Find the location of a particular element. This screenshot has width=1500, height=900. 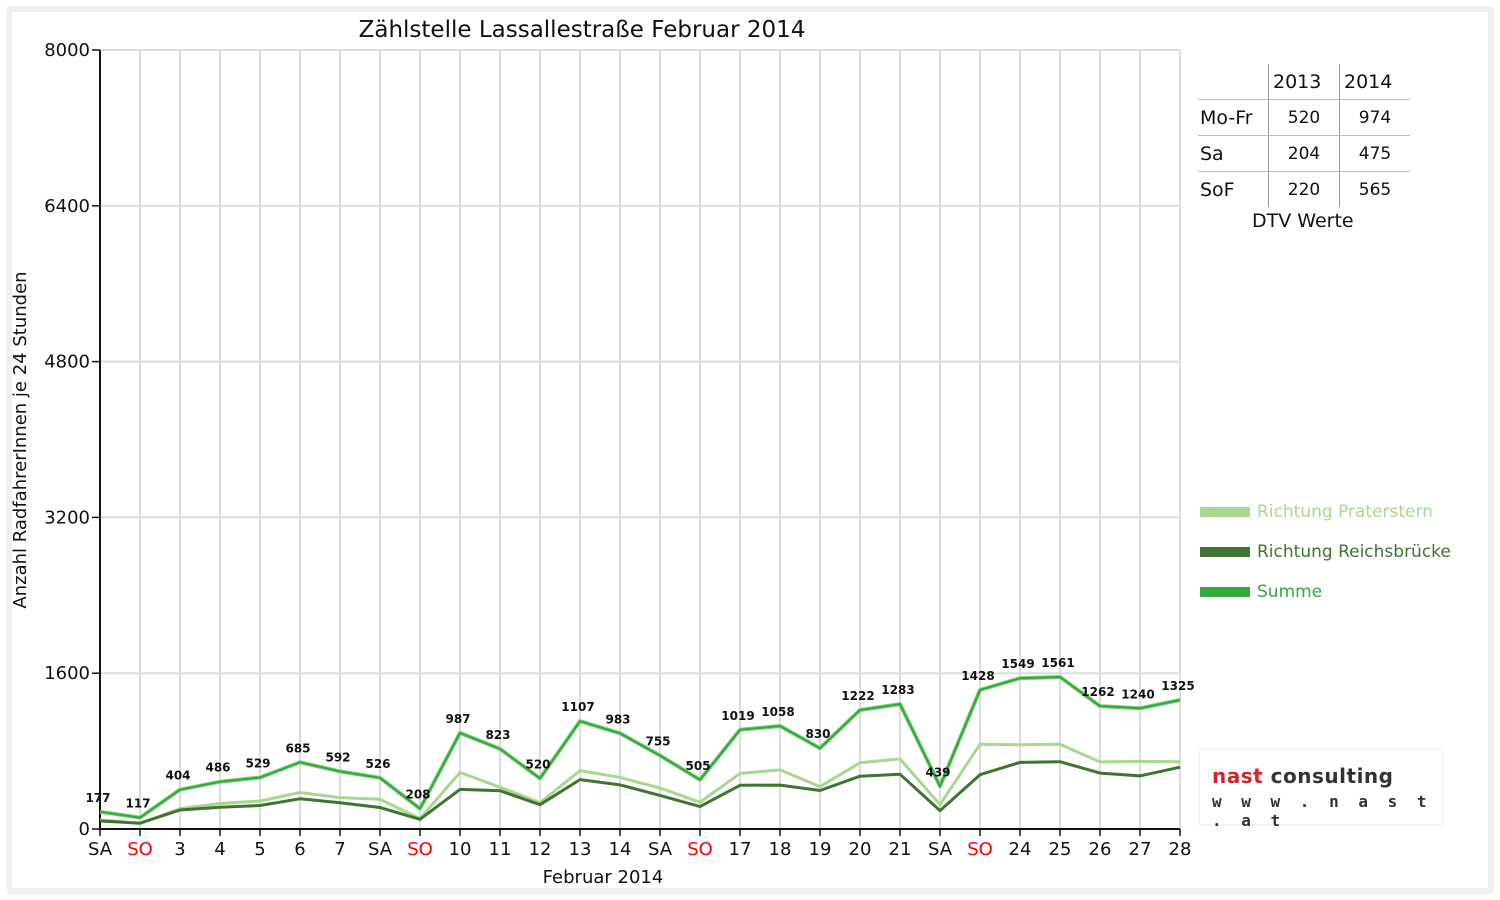

data-label: 117 is located at coordinates (137, 804).